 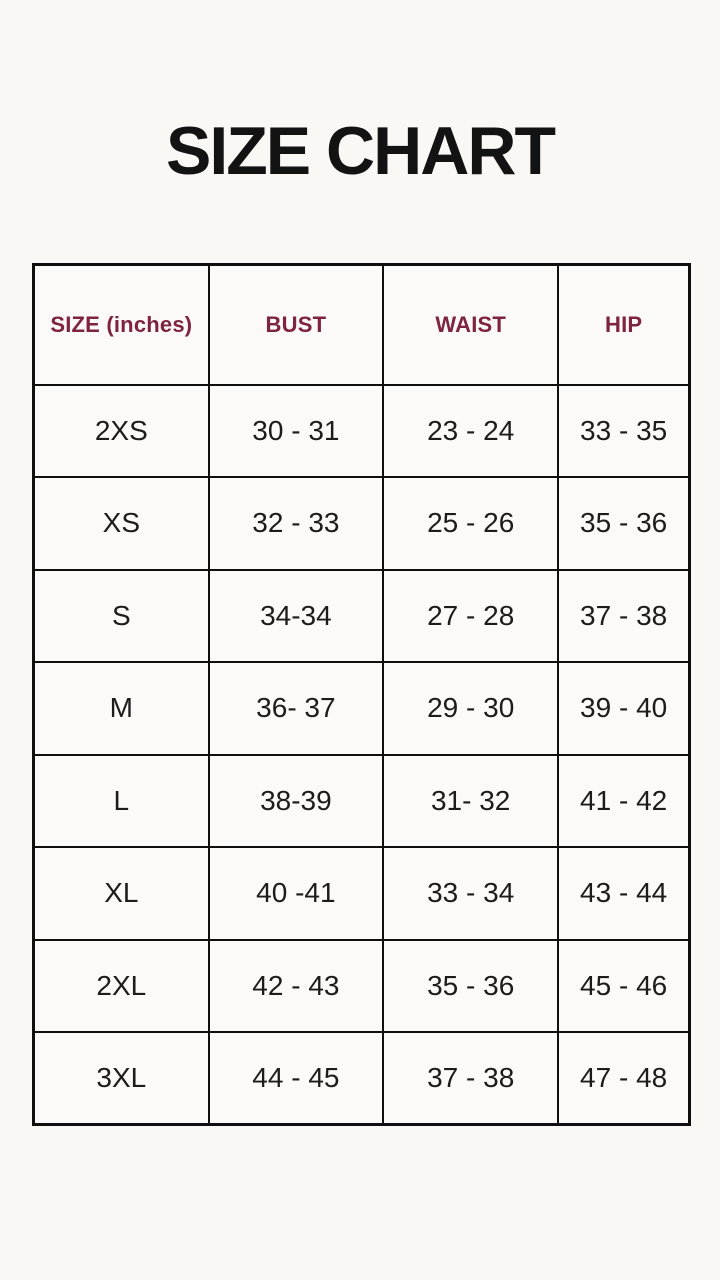 I want to click on column-header-hip: HIP, so click(x=624, y=324).